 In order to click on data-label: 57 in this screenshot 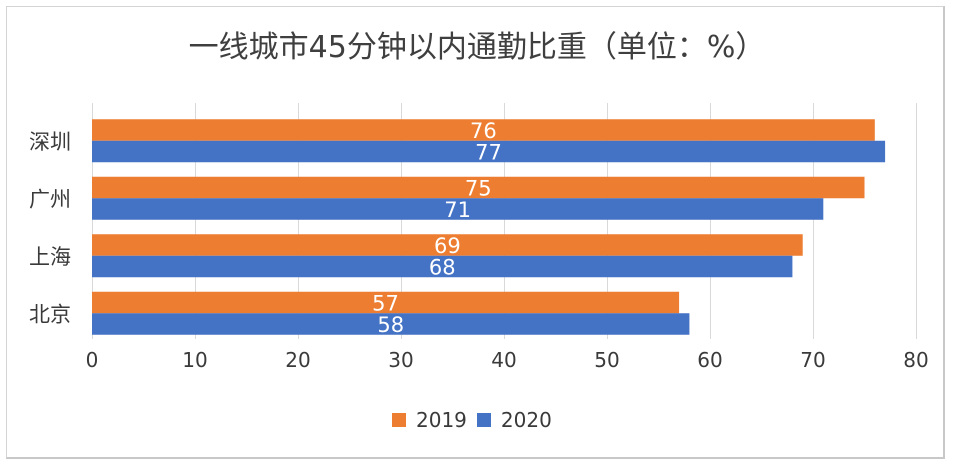, I will do `click(385, 303)`.